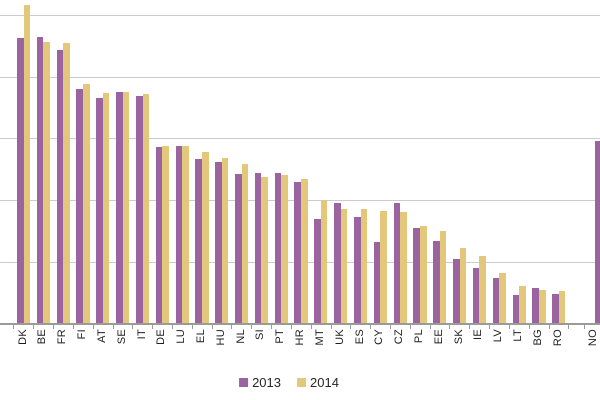 The width and height of the screenshot is (600, 400). What do you see at coordinates (516, 309) in the screenshot?
I see `bar-2013-LT` at bounding box center [516, 309].